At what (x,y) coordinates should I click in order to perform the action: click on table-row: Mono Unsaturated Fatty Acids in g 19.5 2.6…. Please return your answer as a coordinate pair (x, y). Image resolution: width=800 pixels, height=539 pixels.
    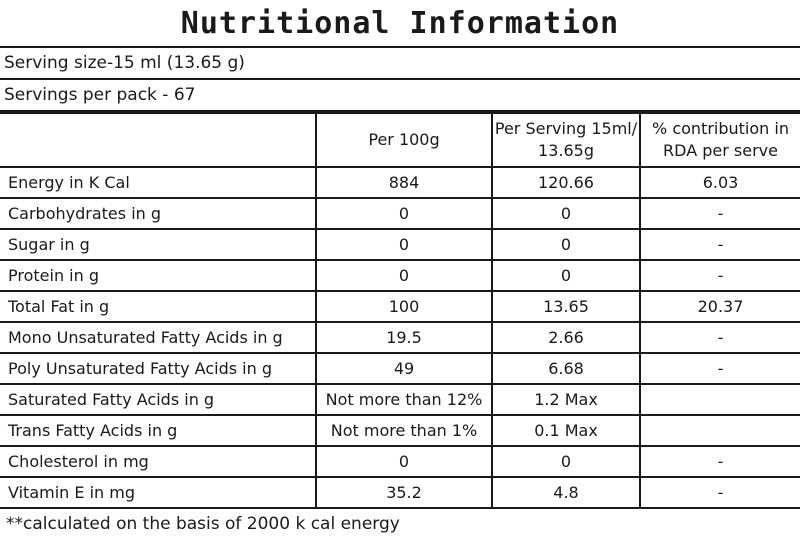
    Looking at the image, I should click on (400, 337).